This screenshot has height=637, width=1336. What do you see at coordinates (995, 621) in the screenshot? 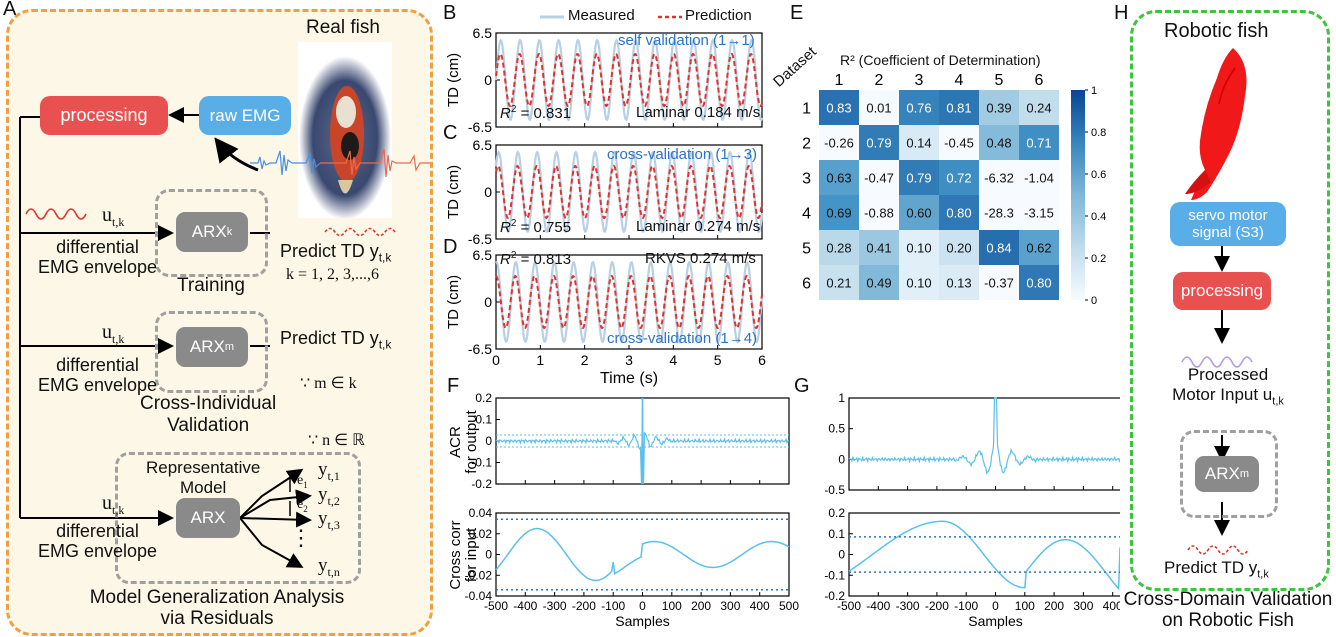
I see `g-xlabel: Samples` at bounding box center [995, 621].